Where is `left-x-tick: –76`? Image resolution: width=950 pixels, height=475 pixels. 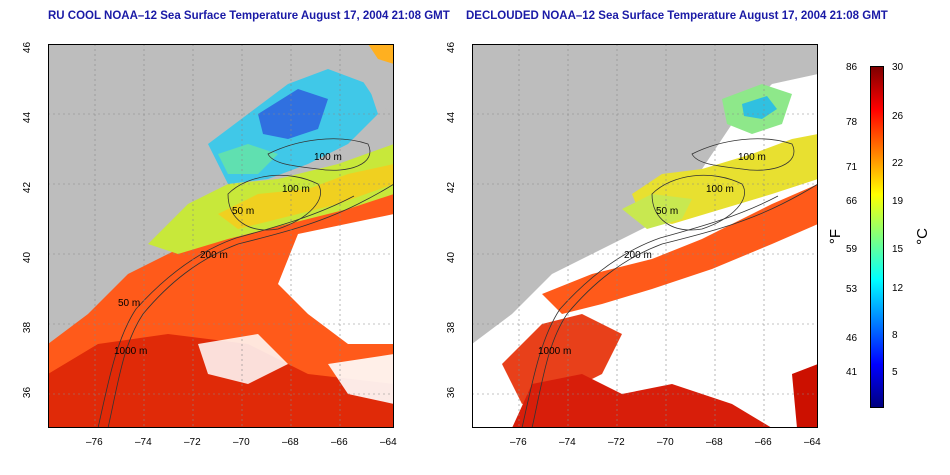 left-x-tick: –76 is located at coordinates (94, 442).